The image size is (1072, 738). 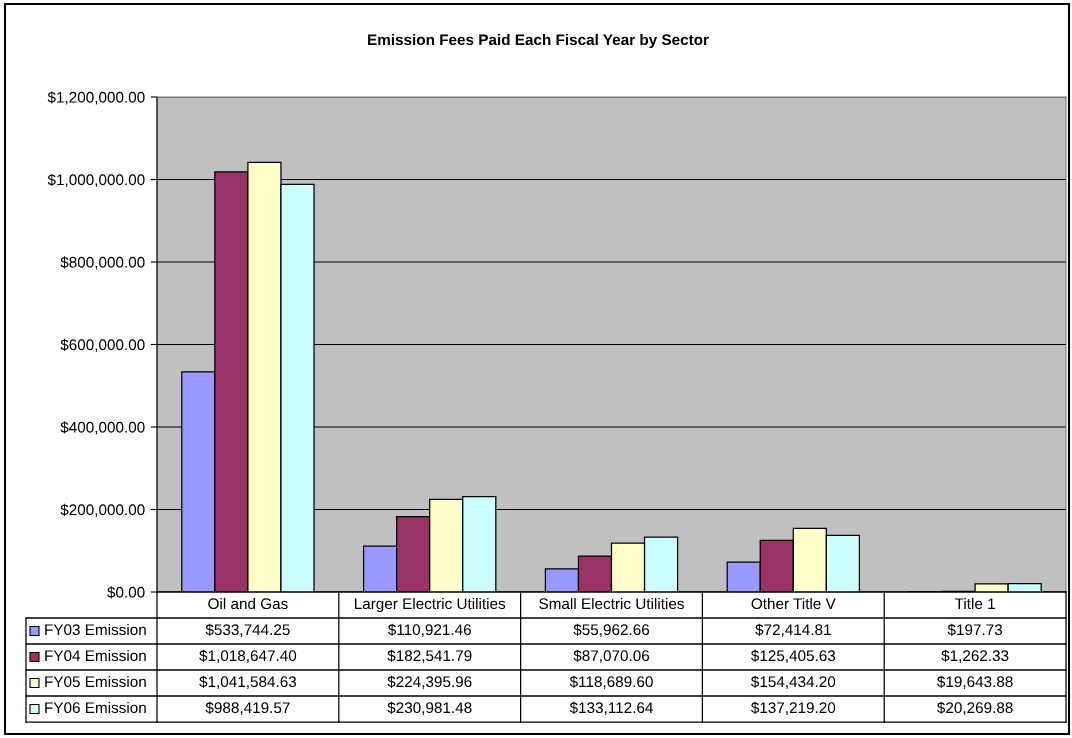 What do you see at coordinates (95, 707) in the screenshot?
I see `legend-label: FY06 Emission` at bounding box center [95, 707].